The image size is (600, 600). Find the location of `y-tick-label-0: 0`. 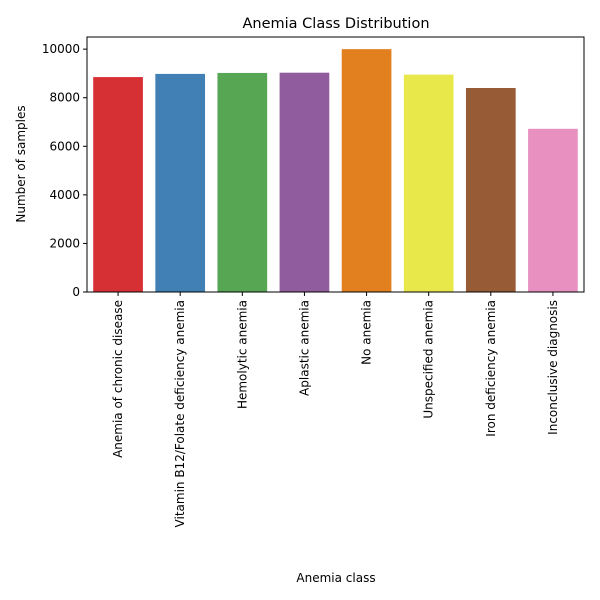

y-tick-label-0: 0 is located at coordinates (76, 292).